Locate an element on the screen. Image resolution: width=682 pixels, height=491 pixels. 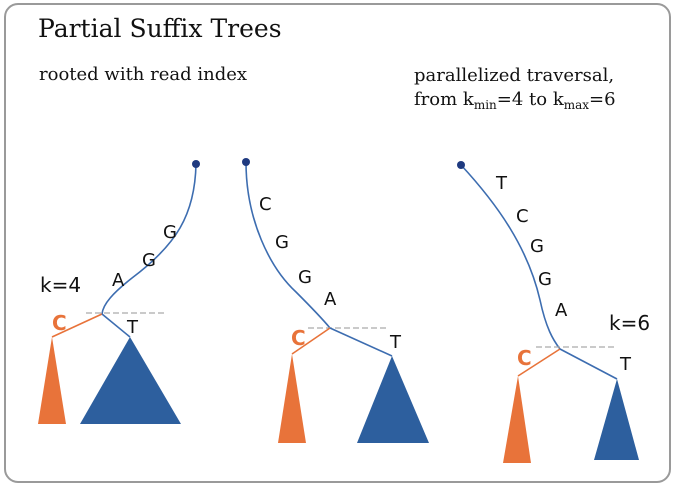
subtitle-line1: parallelized traversal, is located at coordinates (514, 75).